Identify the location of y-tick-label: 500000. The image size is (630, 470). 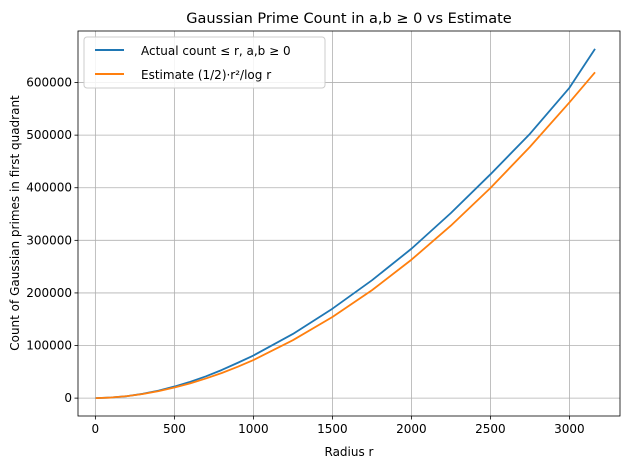
(49, 135).